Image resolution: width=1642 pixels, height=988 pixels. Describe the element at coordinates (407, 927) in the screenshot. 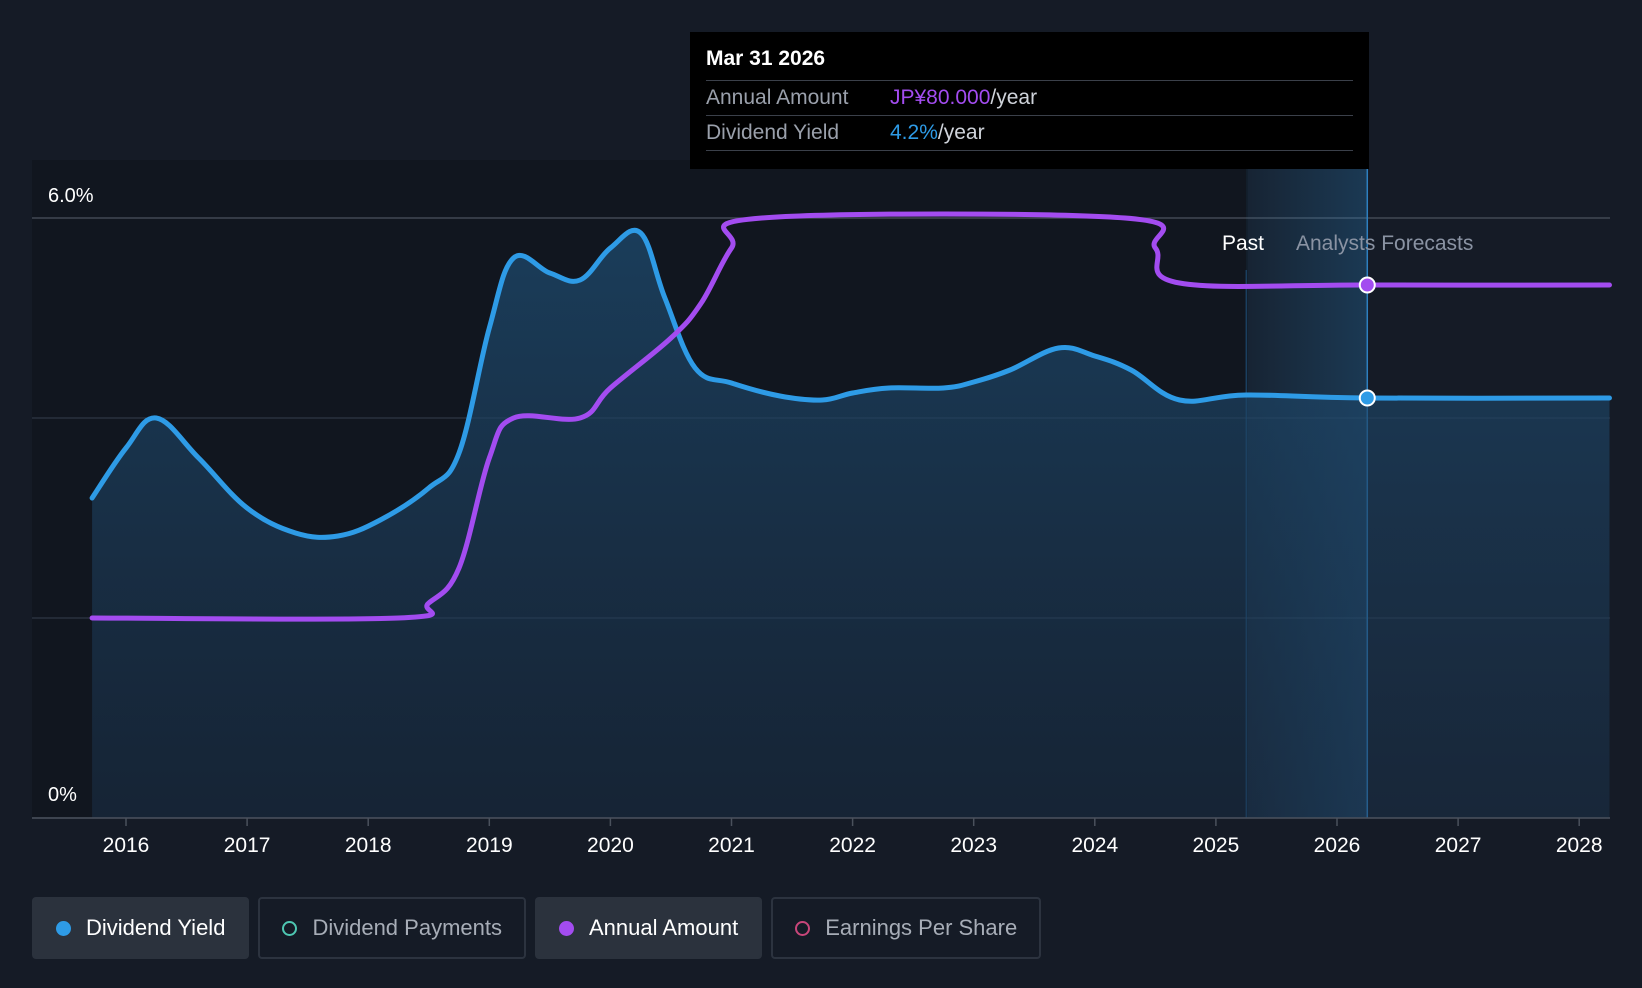

I see `legend-label: Dividend Payments` at that location.